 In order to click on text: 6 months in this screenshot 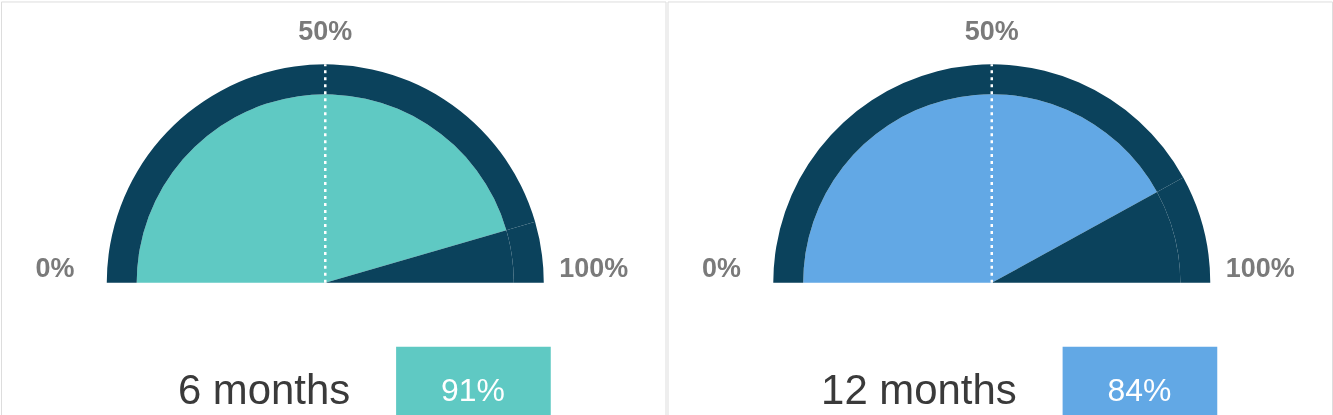, I will do `click(264, 389)`.